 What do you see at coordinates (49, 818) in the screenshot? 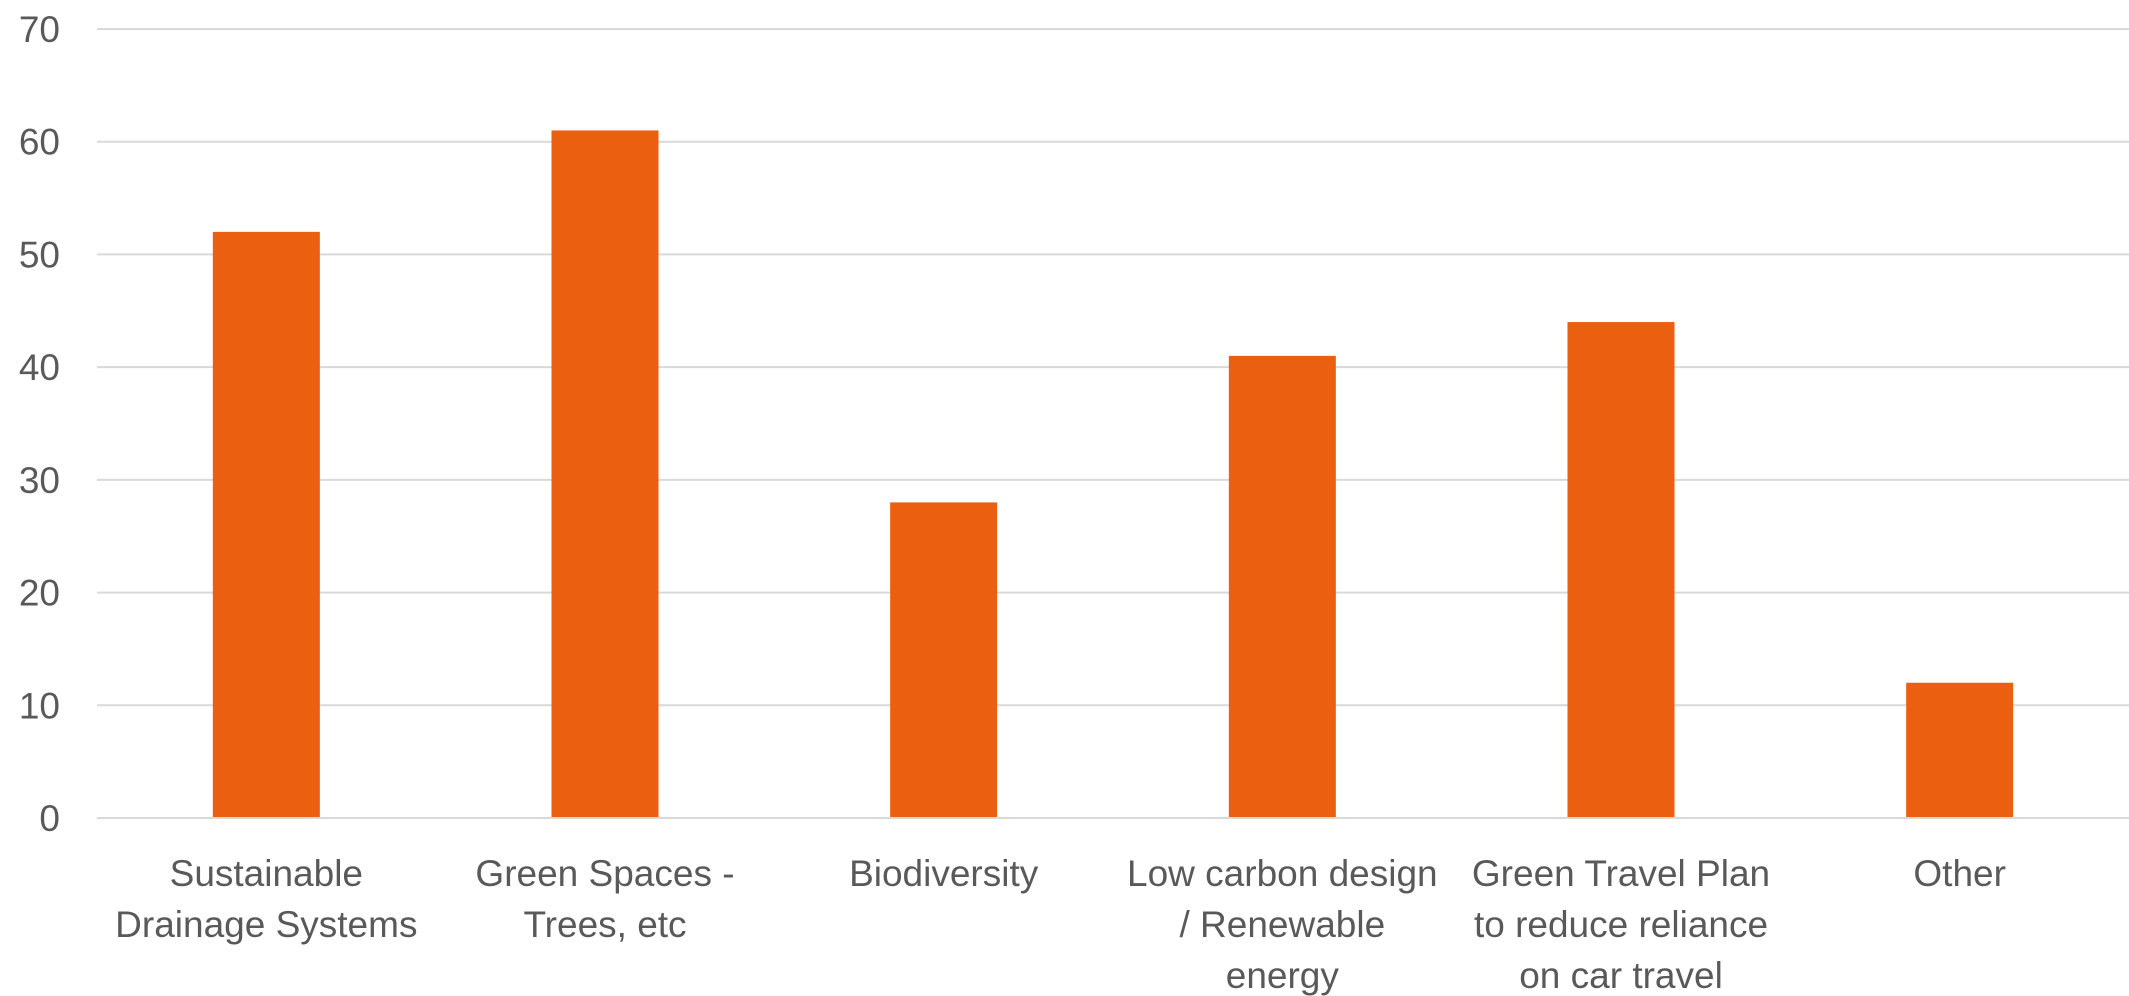
I see `y-tick-label: 0` at bounding box center [49, 818].